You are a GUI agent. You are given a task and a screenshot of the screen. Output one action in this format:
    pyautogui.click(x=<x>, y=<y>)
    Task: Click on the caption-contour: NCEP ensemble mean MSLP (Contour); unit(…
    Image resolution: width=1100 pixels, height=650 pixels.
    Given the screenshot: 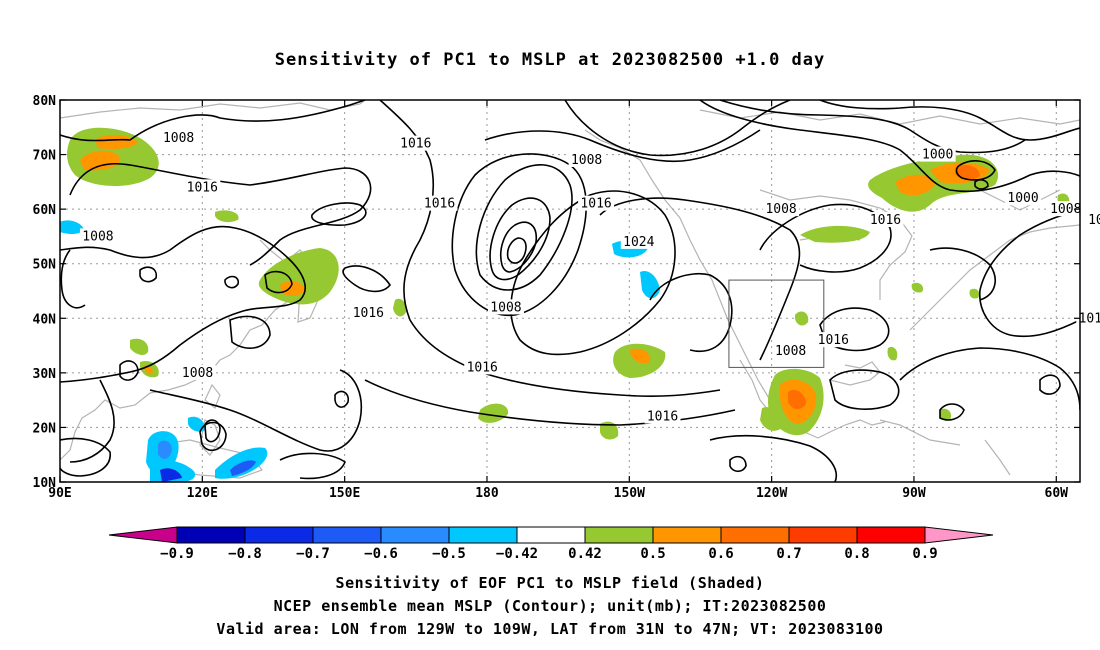 What is the action you would take?
    pyautogui.click(x=550, y=606)
    